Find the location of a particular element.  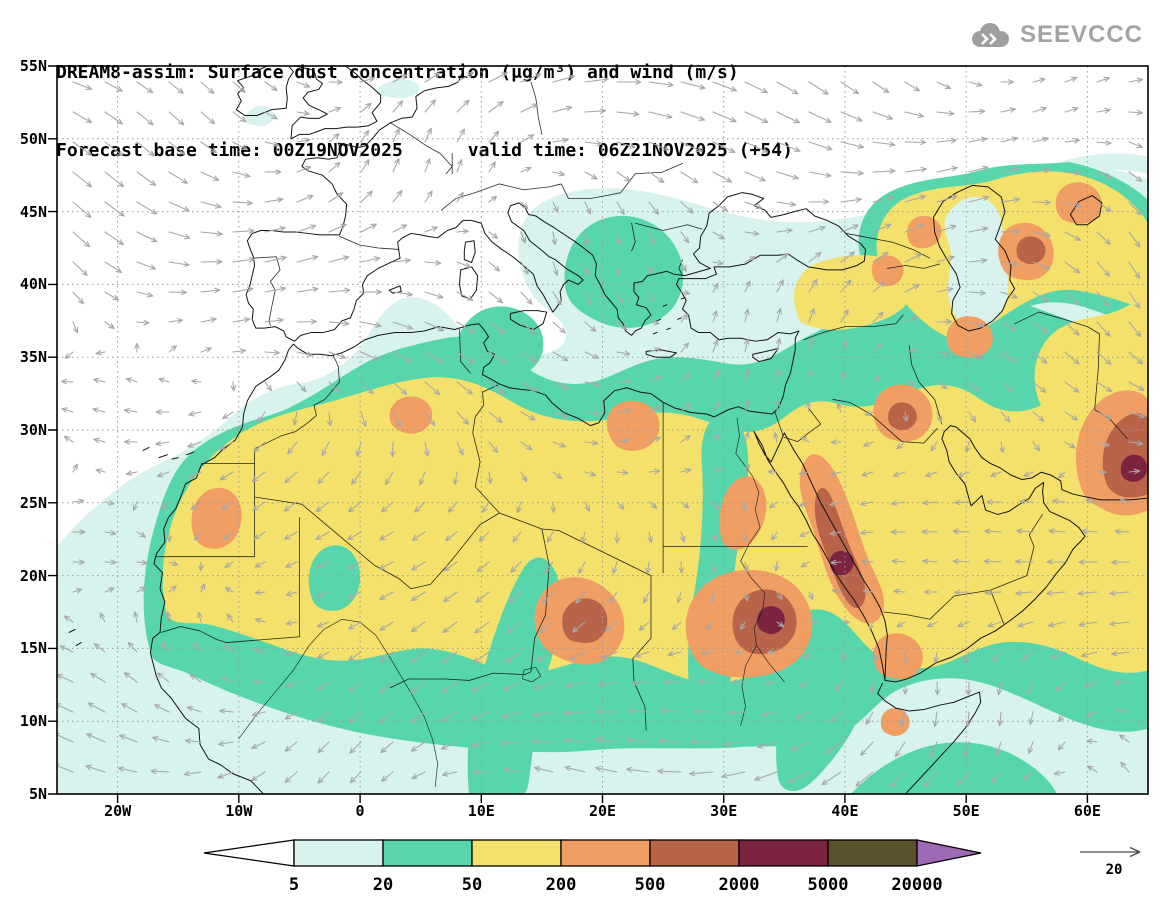

colorbar-below-min-arrow is located at coordinates (249, 853).